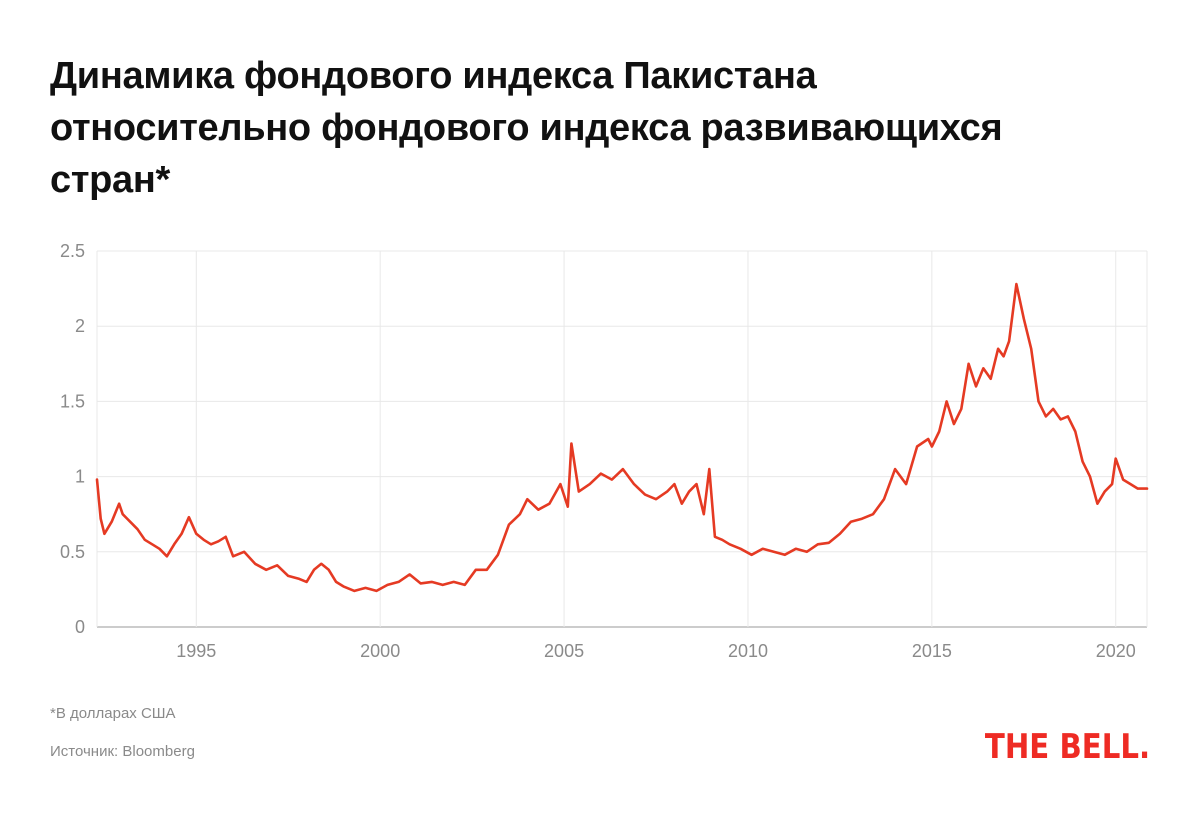  What do you see at coordinates (655, 651) in the screenshot?
I see `x-axis: 1995 2000 2005 2010 2015 2020` at bounding box center [655, 651].